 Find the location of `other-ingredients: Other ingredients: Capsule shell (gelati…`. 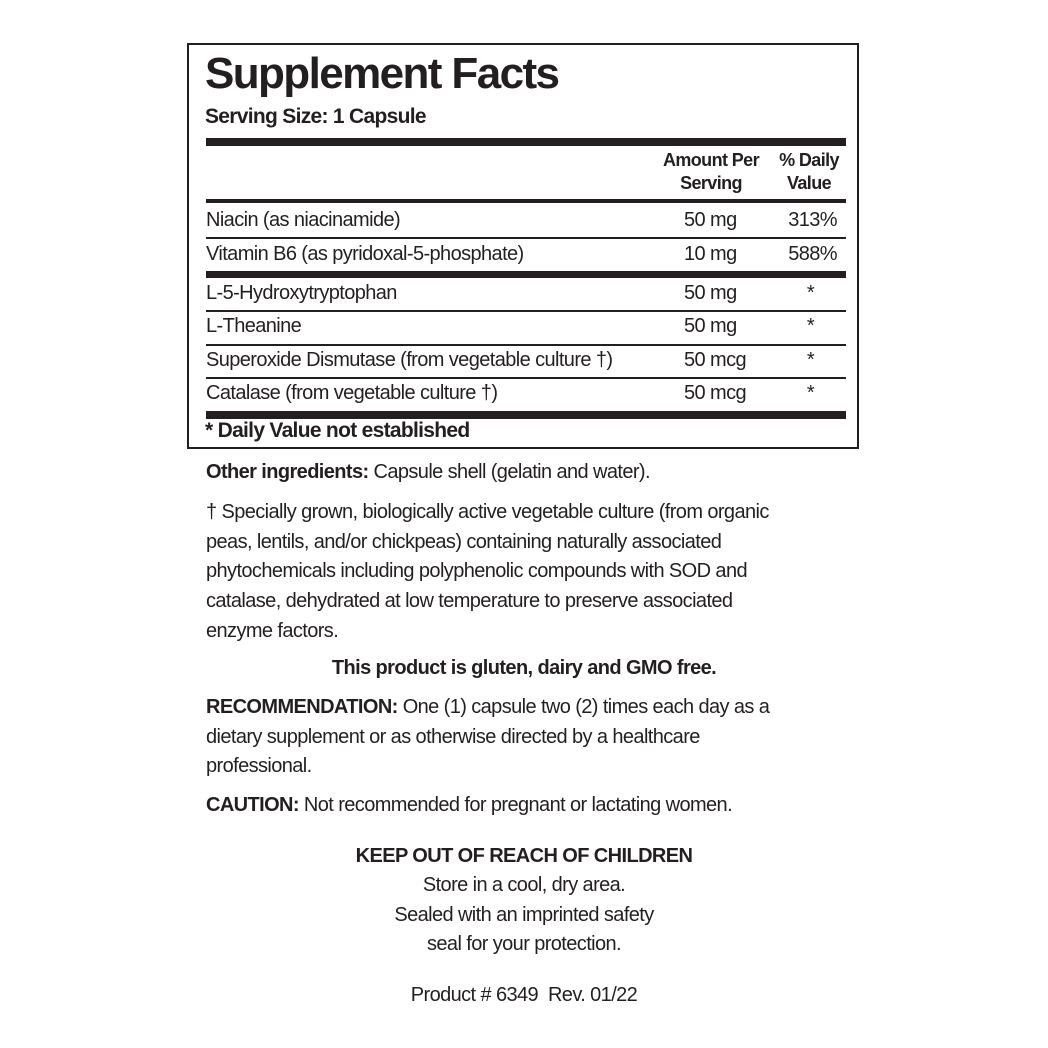

other-ingredients: Other ingredients: Capsule shell (gelati… is located at coordinates (428, 473).